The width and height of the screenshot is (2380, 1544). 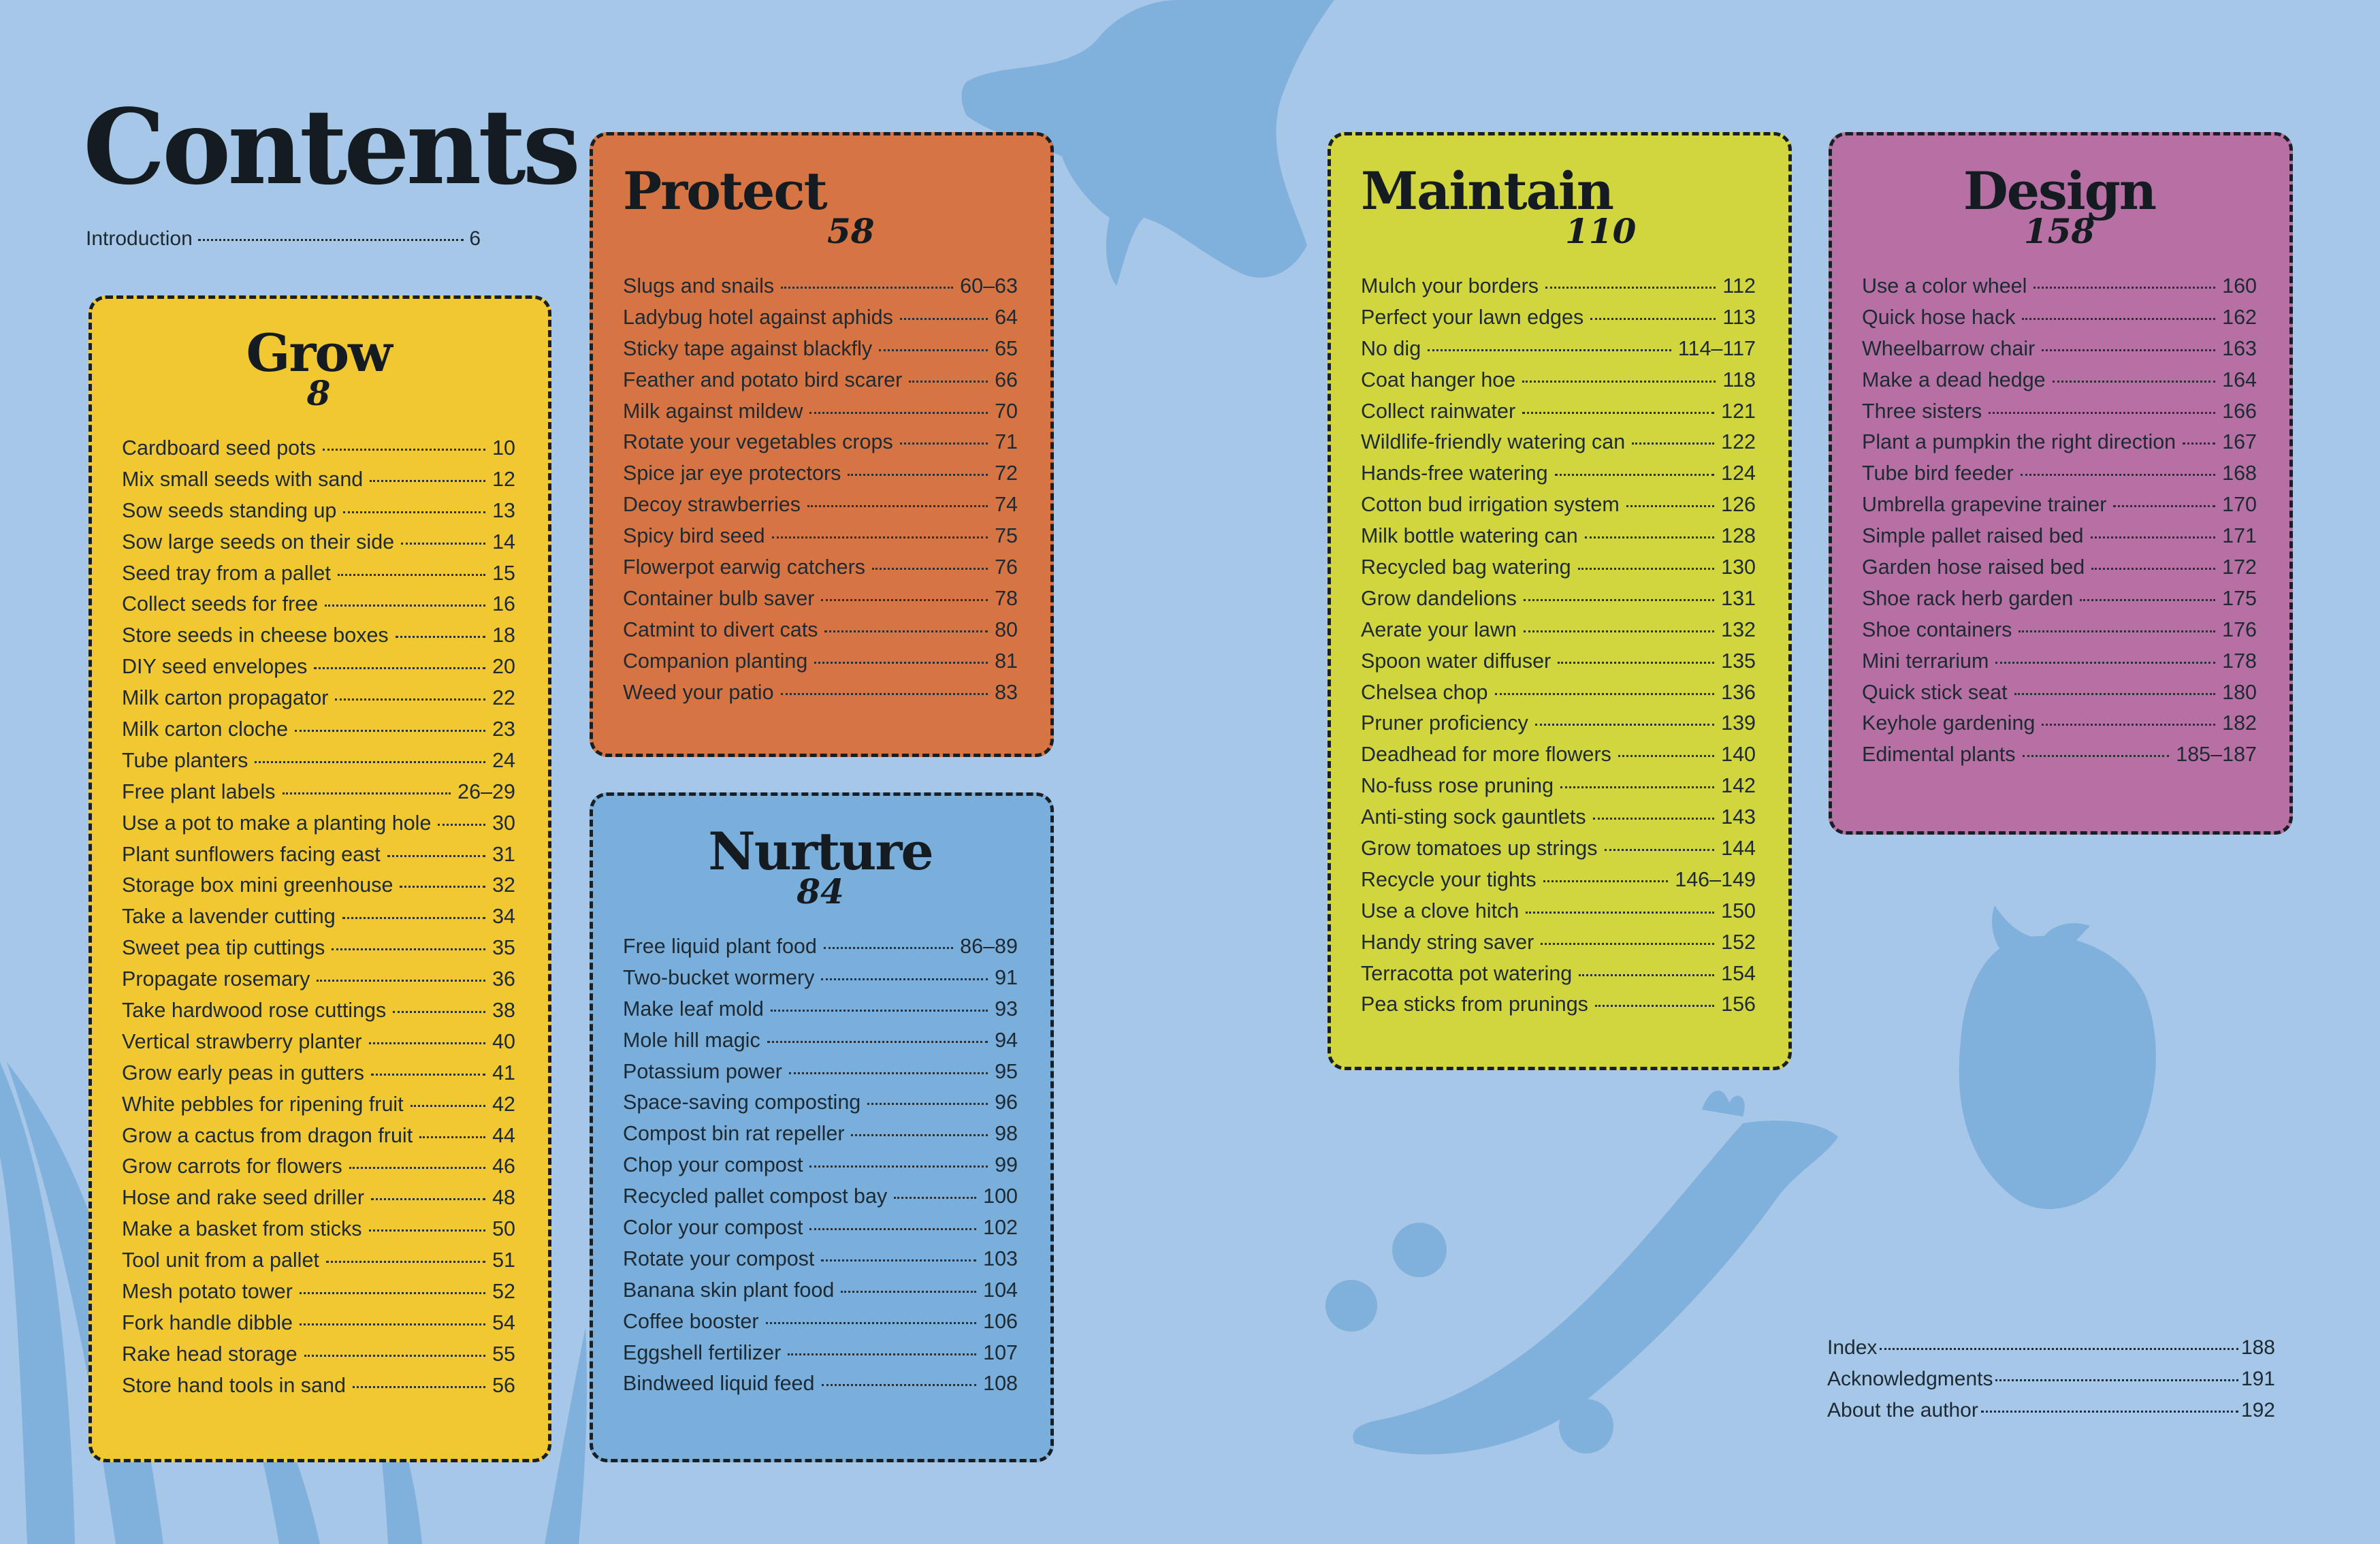 What do you see at coordinates (1006, 1102) in the screenshot?
I see `toc-entry-page: 96` at bounding box center [1006, 1102].